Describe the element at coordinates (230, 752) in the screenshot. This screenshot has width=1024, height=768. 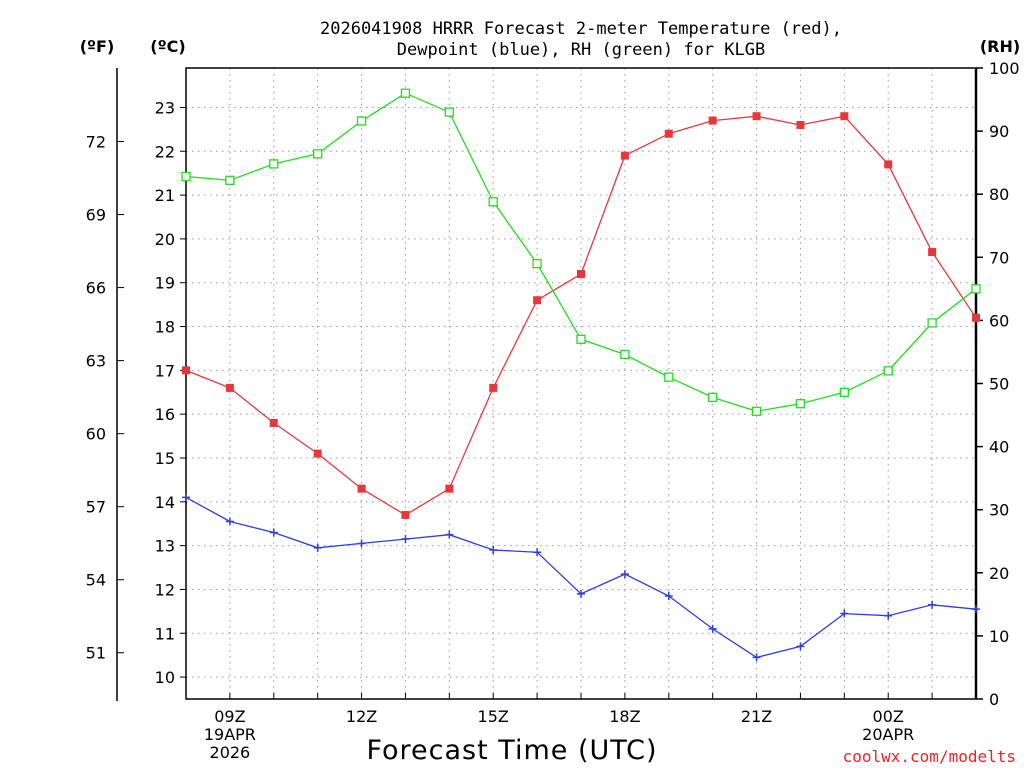
I see `x-tick-label: 2026` at that location.